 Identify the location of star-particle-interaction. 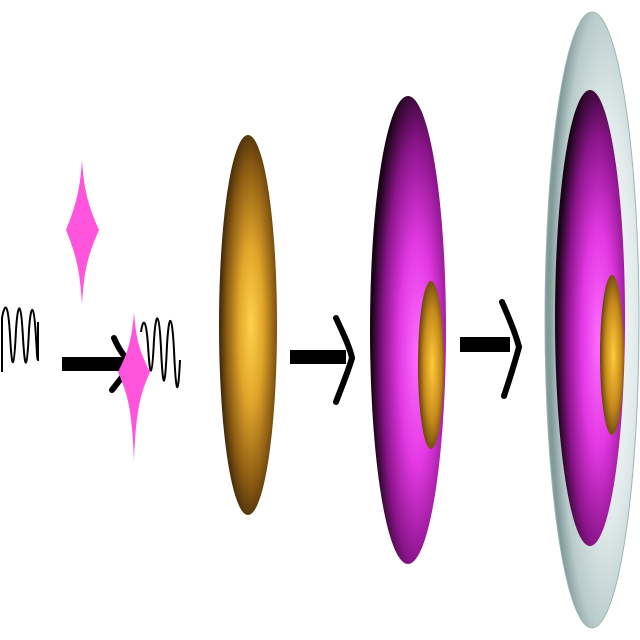
(134, 387).